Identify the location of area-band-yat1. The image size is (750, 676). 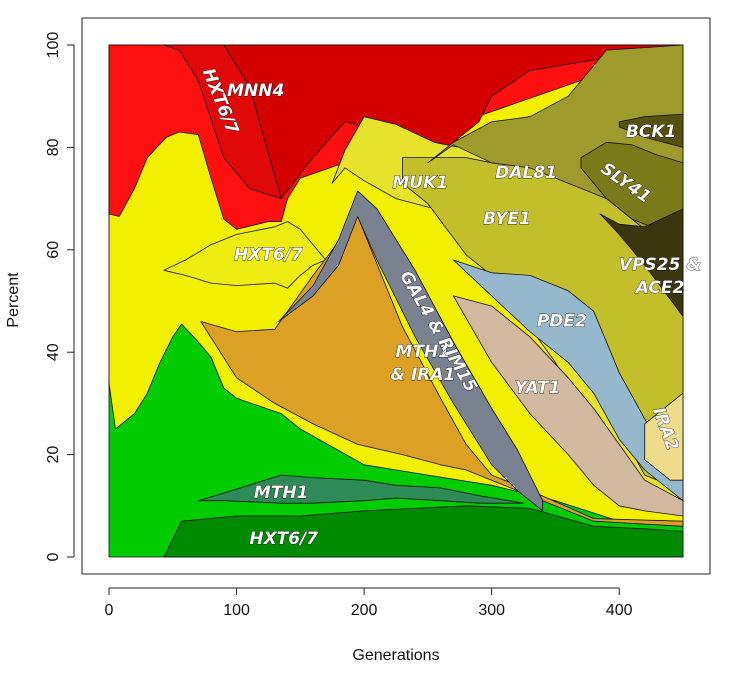
(568, 406).